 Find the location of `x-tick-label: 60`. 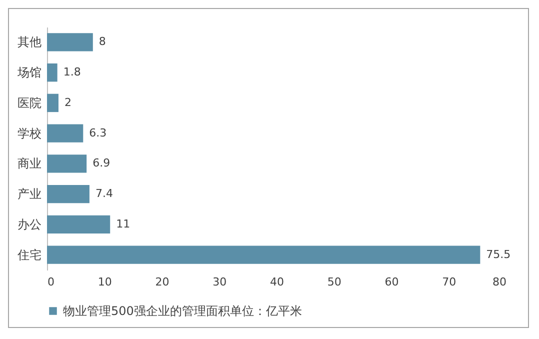

x-tick-label: 60 is located at coordinates (391, 282).